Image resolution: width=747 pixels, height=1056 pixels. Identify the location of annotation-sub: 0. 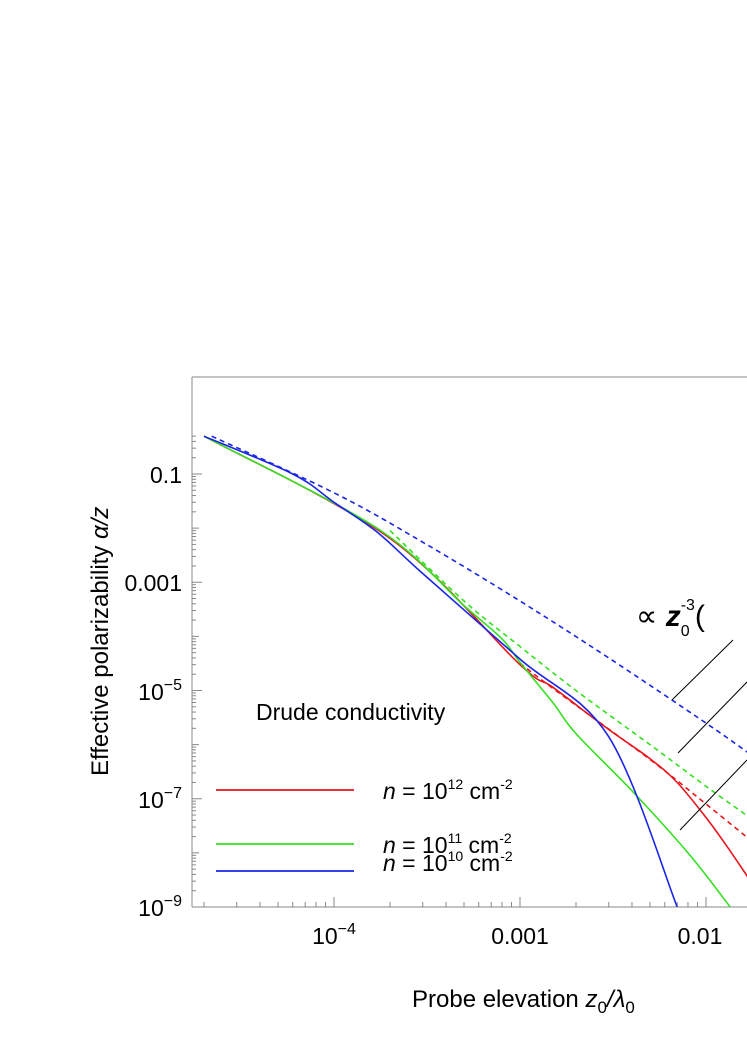
(685, 631).